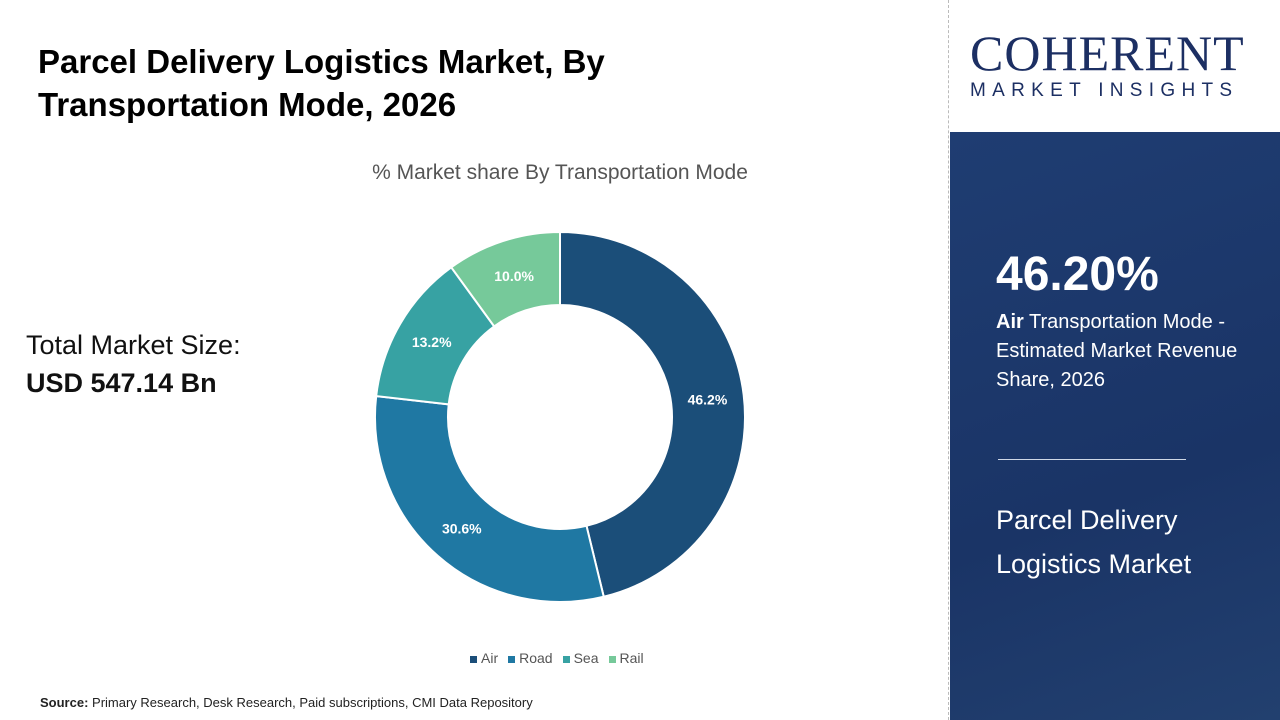  Describe the element at coordinates (949, 360) in the screenshot. I see `divider` at that location.